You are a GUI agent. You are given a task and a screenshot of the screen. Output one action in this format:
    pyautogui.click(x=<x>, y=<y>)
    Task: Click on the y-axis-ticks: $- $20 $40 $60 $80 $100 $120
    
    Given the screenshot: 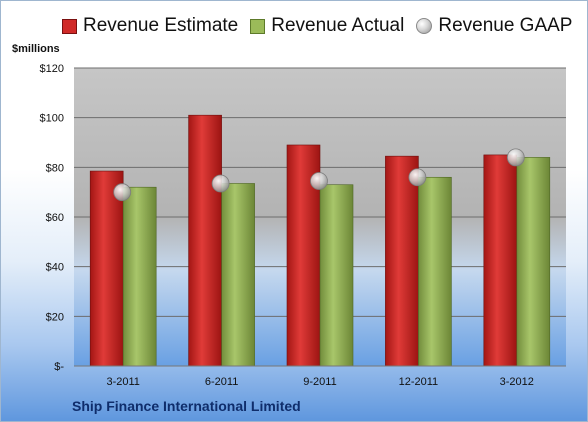 What is the action you would take?
    pyautogui.click(x=52, y=218)
    